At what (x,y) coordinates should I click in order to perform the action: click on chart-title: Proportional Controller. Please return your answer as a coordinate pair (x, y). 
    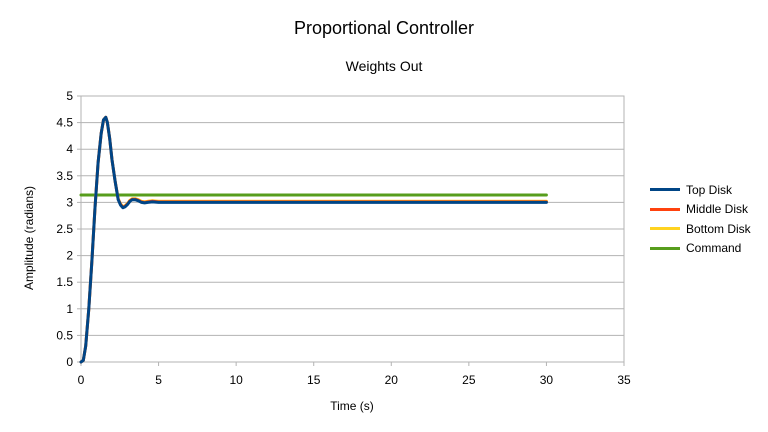
    Looking at the image, I should click on (384, 28).